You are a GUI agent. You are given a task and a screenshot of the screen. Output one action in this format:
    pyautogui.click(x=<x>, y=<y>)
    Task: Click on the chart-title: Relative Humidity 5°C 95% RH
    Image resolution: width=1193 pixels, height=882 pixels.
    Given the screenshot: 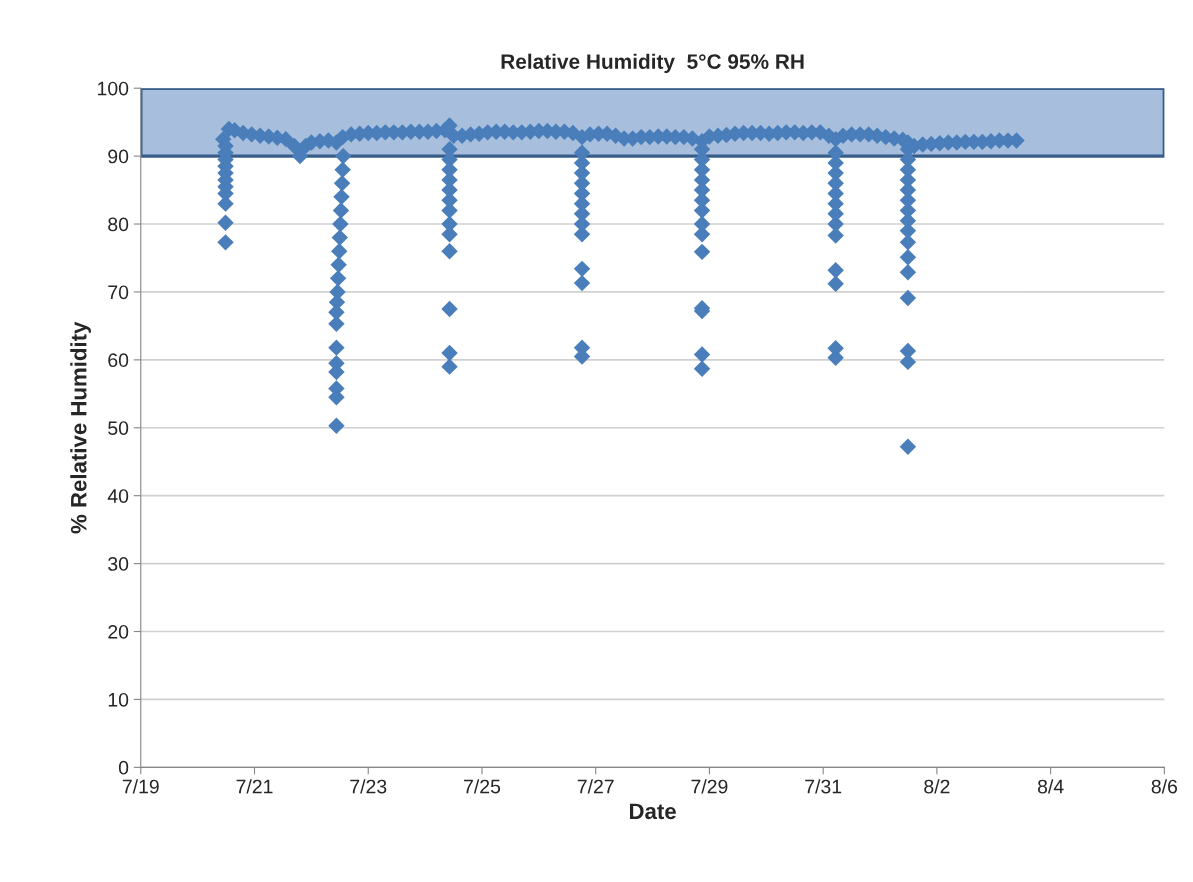 What is the action you would take?
    pyautogui.click(x=652, y=63)
    